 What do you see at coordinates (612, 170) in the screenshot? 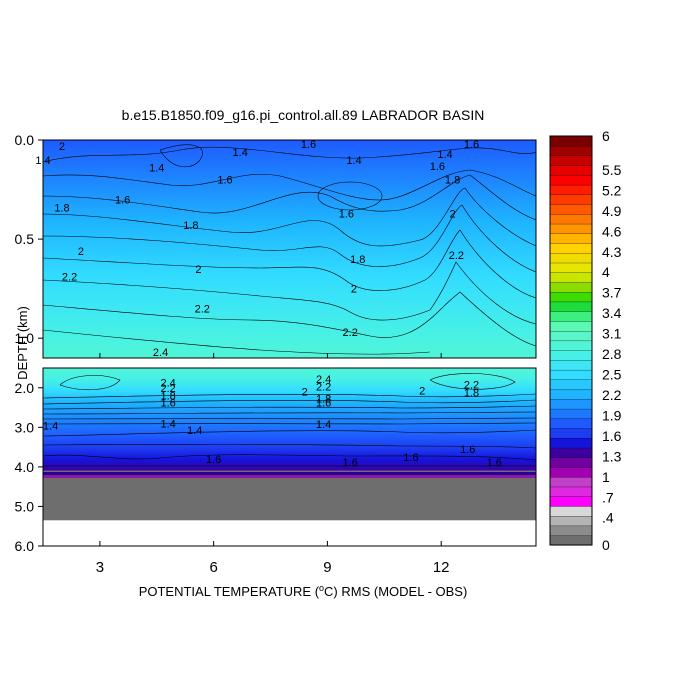
I see `colorbar-label: 5.5` at bounding box center [612, 170].